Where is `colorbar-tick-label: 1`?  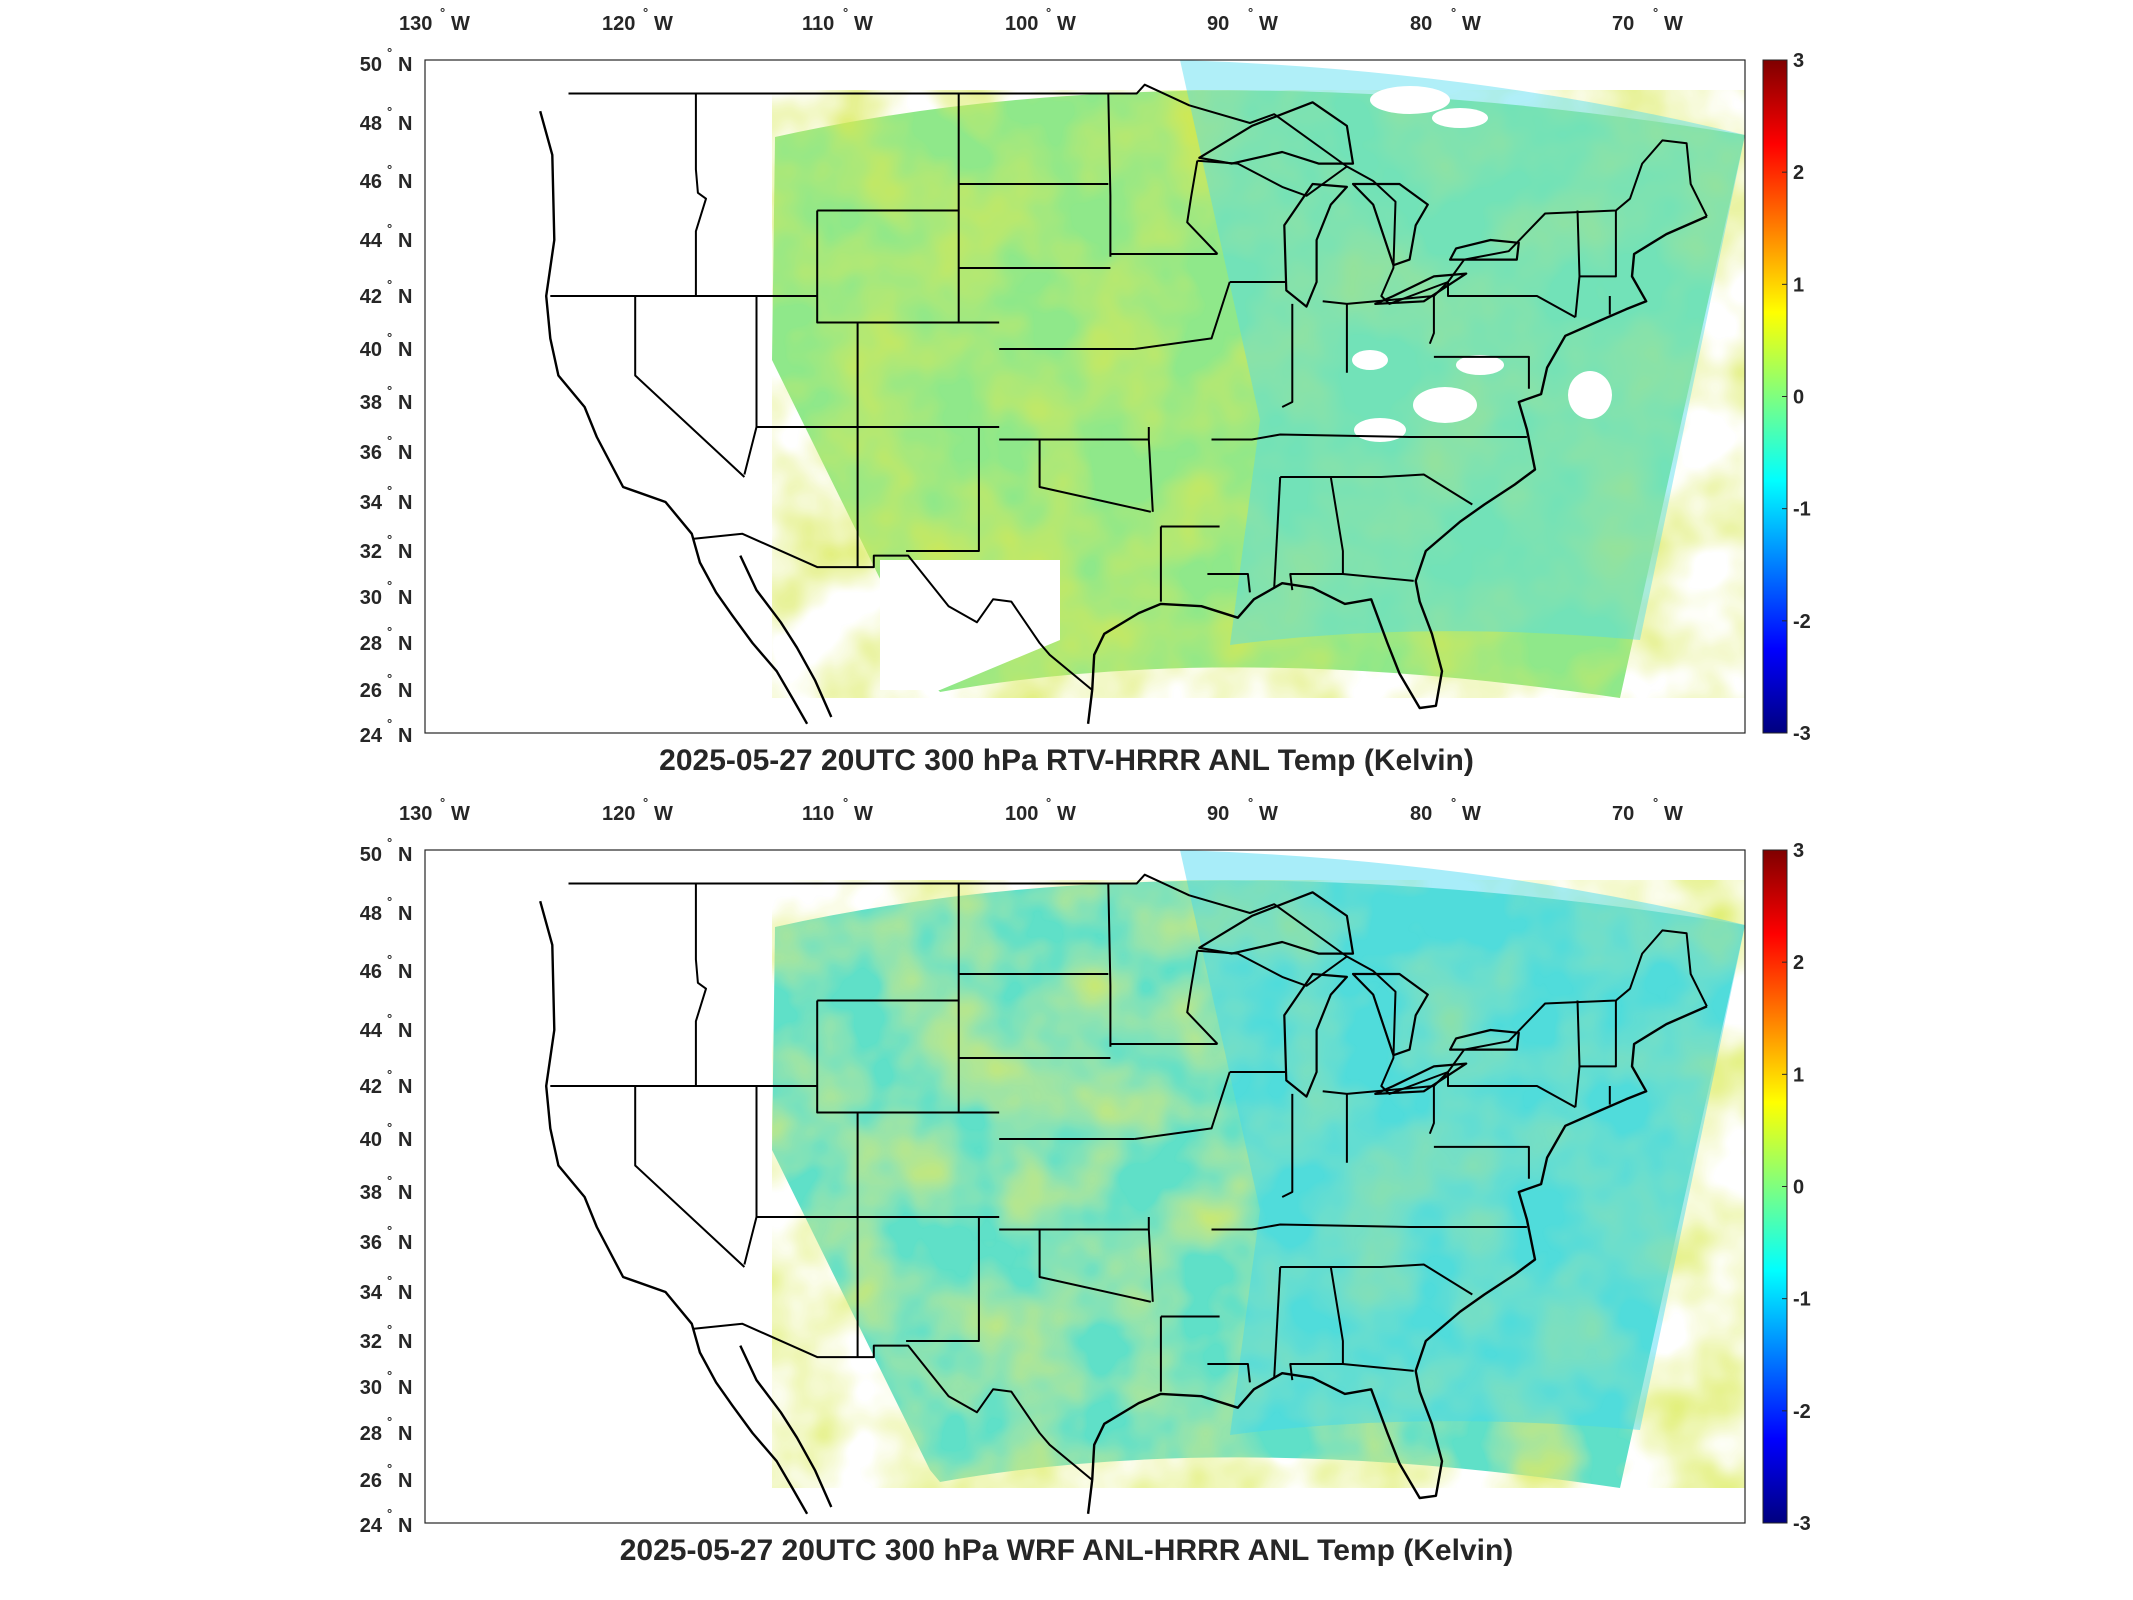
colorbar-tick-label: 1 is located at coordinates (1798, 285).